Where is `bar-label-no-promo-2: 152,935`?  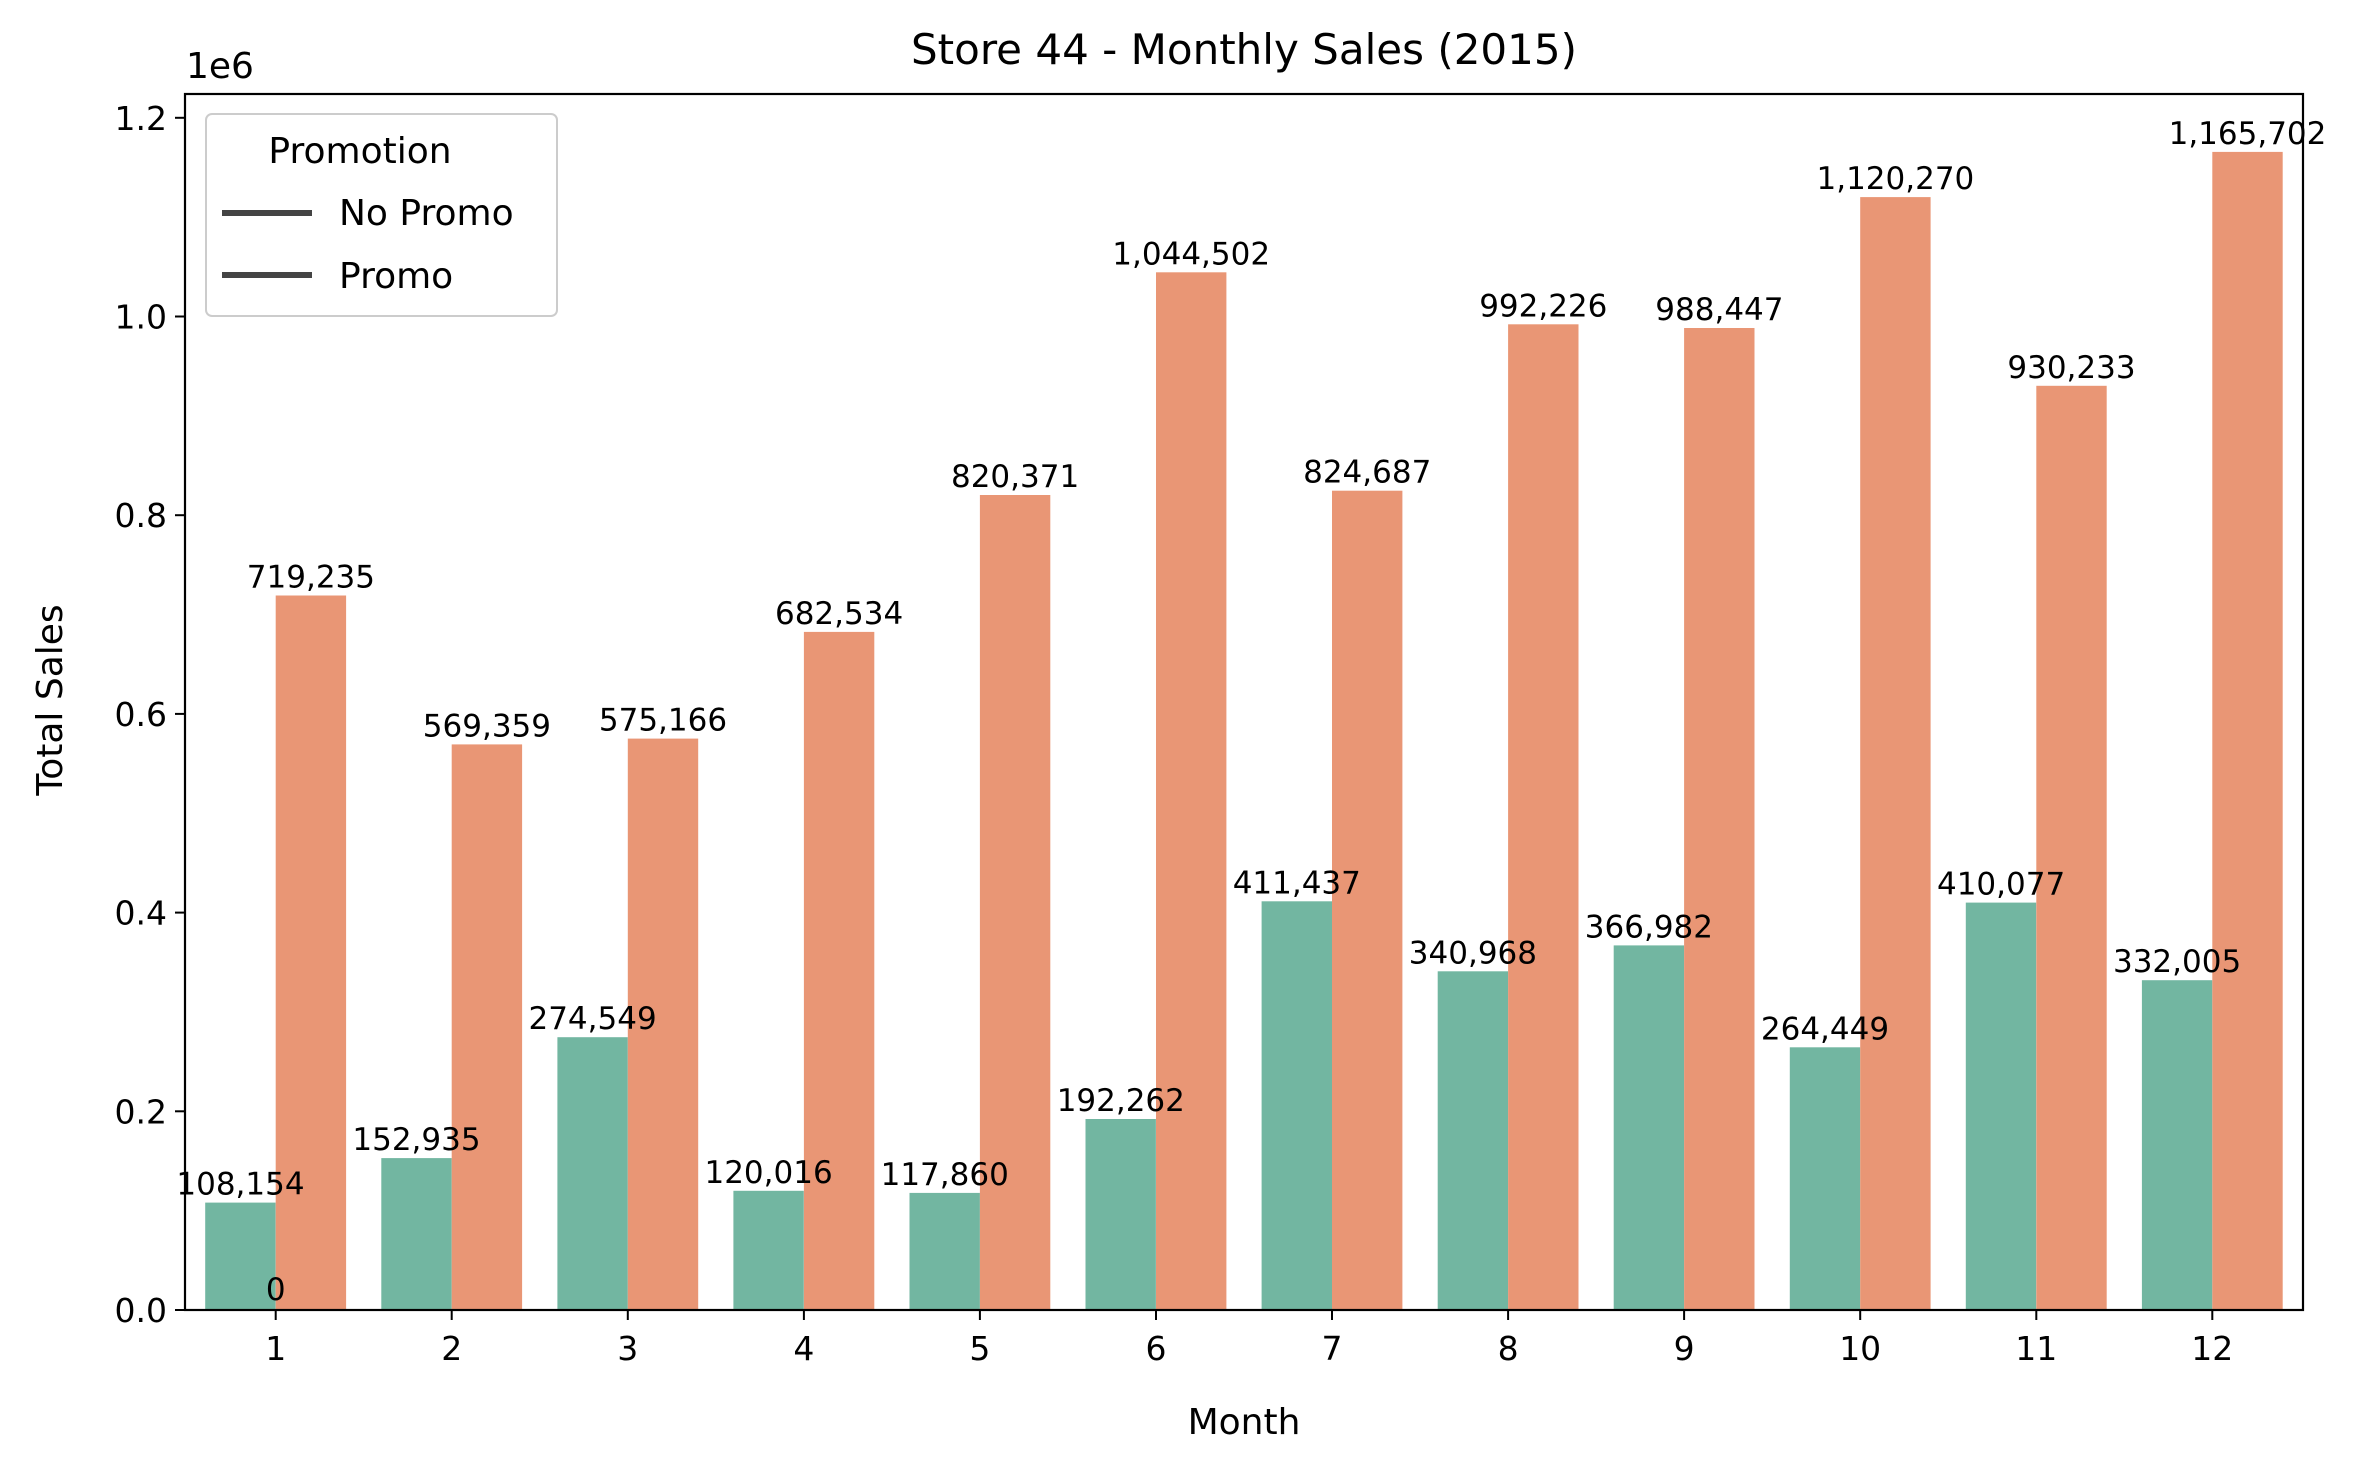
bar-label-no-promo-2: 152,935 is located at coordinates (416, 1140).